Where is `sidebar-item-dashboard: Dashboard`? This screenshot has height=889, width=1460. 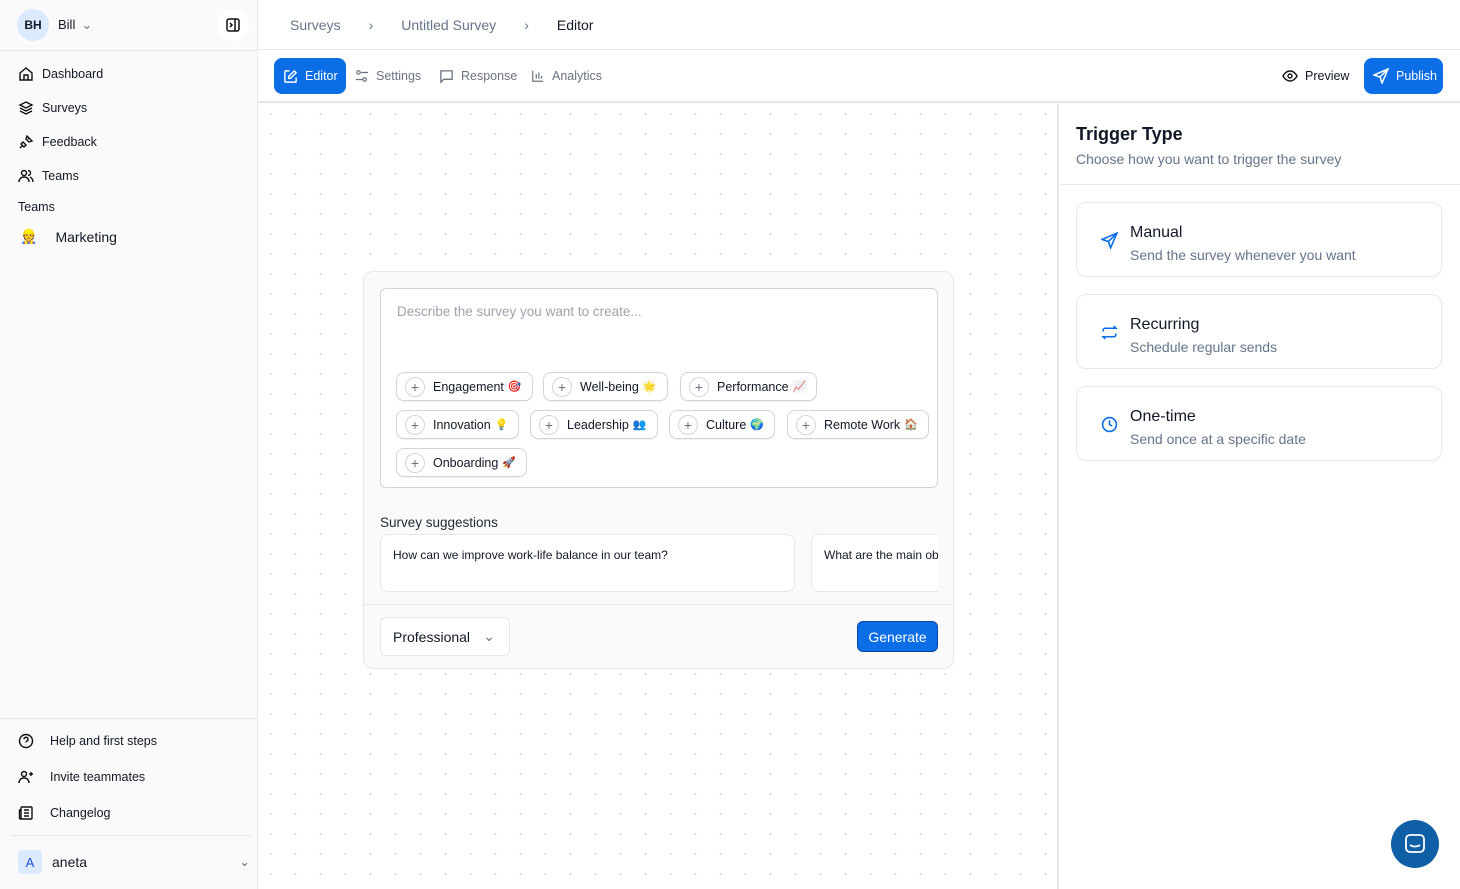
sidebar-item-dashboard: Dashboard is located at coordinates (60, 74).